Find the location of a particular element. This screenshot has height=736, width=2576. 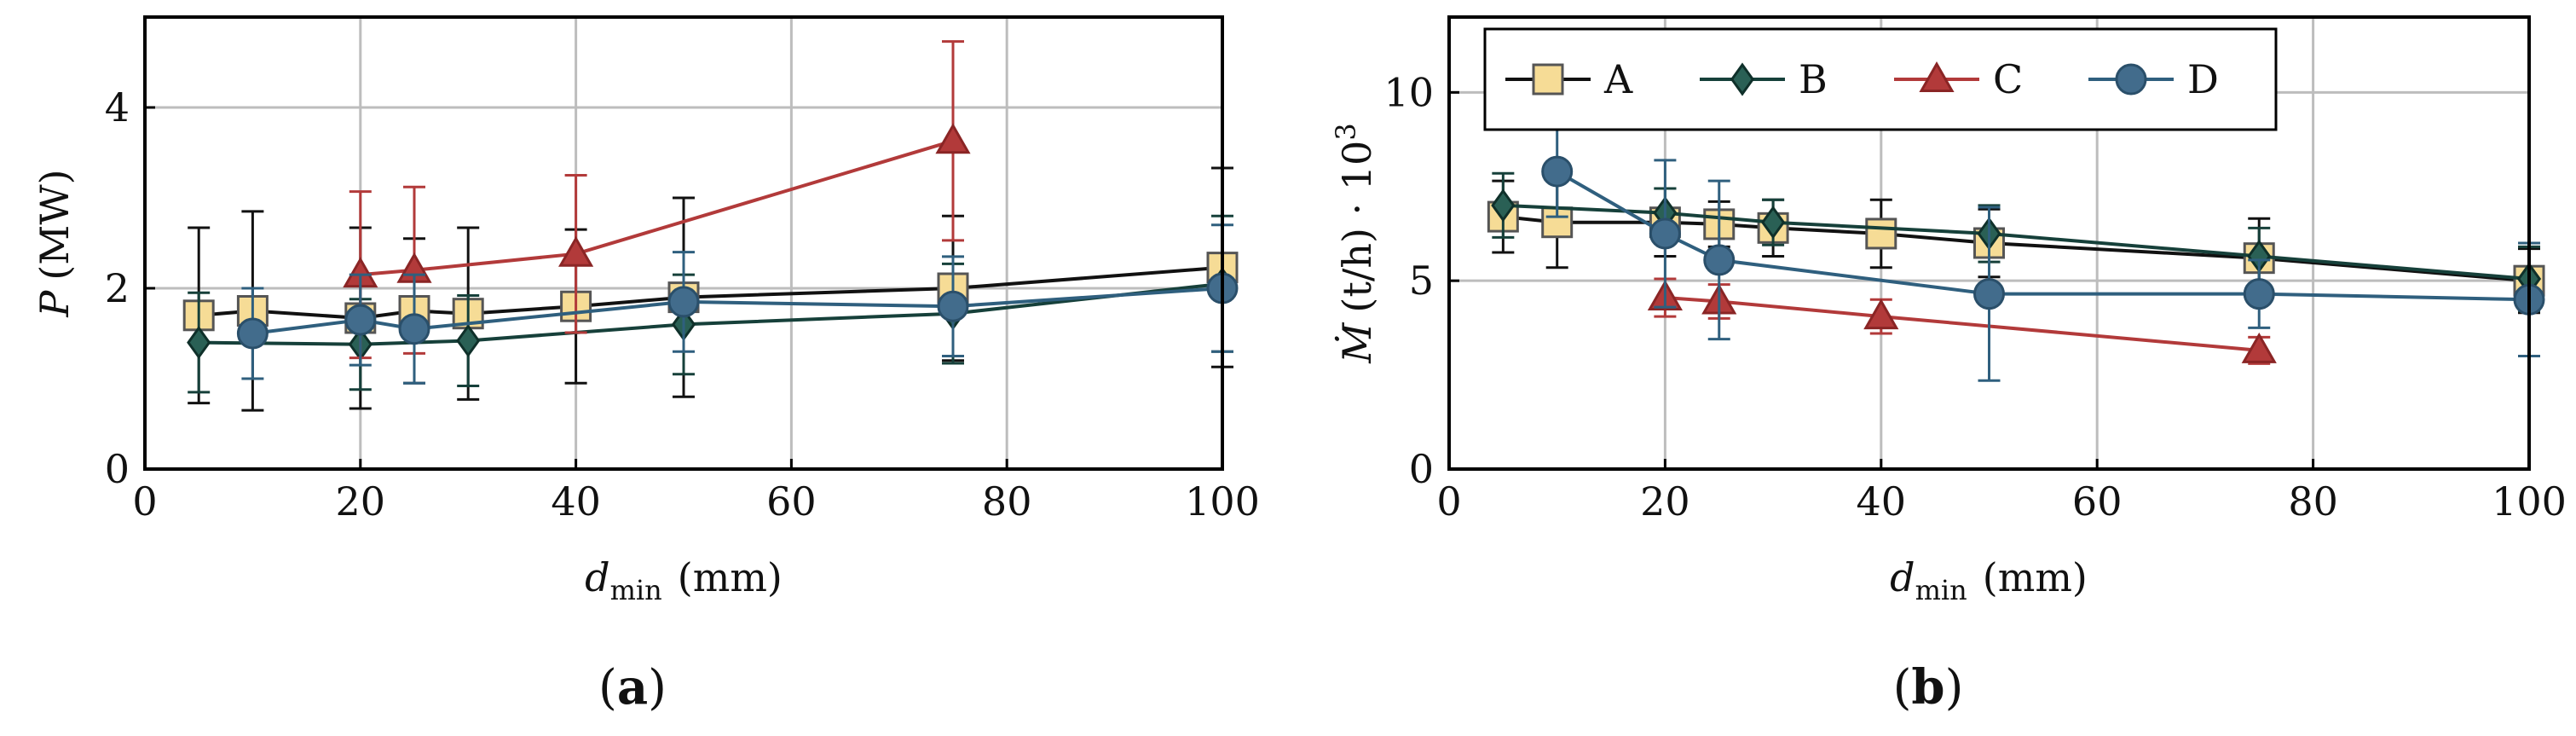

legend-item-b: B is located at coordinates (1764, 79).